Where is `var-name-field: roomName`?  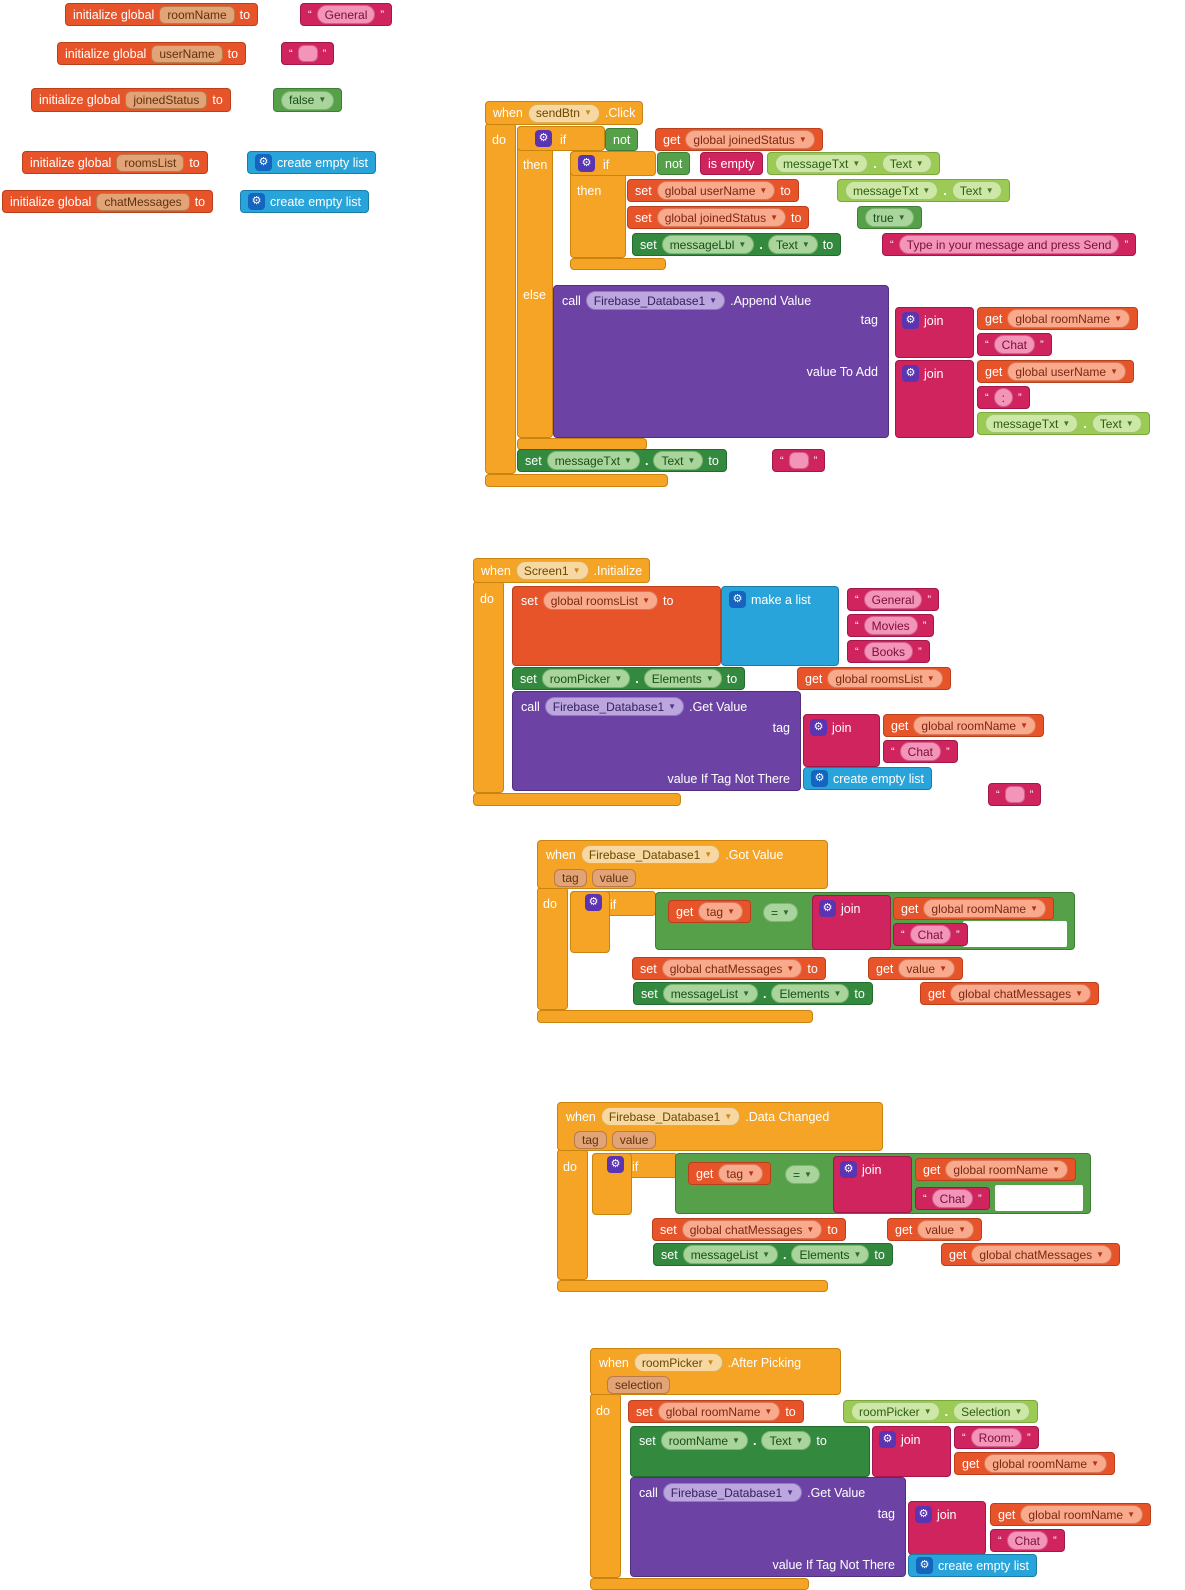
var-name-field: roomName is located at coordinates (197, 14).